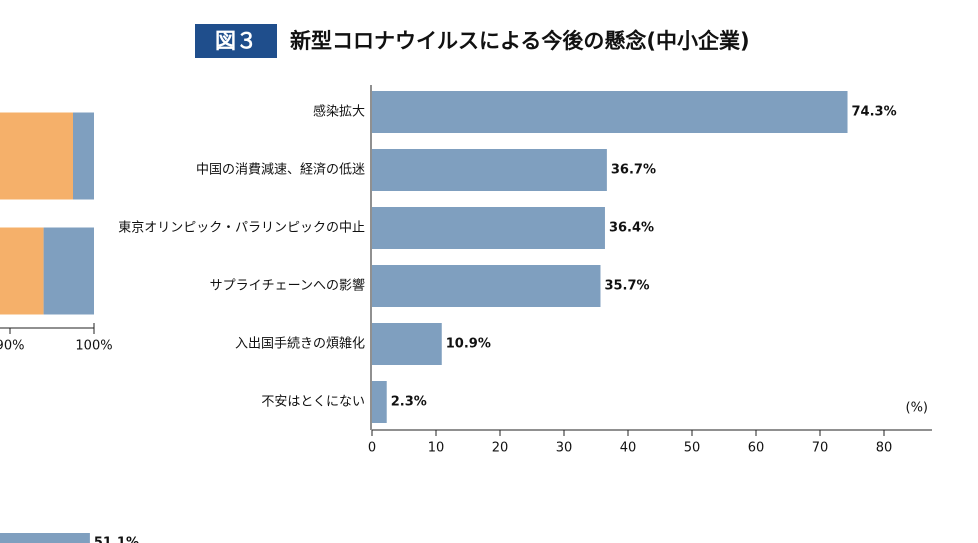 Image resolution: width=978 pixels, height=543 pixels. Describe the element at coordinates (12, 346) in the screenshot. I see `x-tick-label: 90%` at that location.